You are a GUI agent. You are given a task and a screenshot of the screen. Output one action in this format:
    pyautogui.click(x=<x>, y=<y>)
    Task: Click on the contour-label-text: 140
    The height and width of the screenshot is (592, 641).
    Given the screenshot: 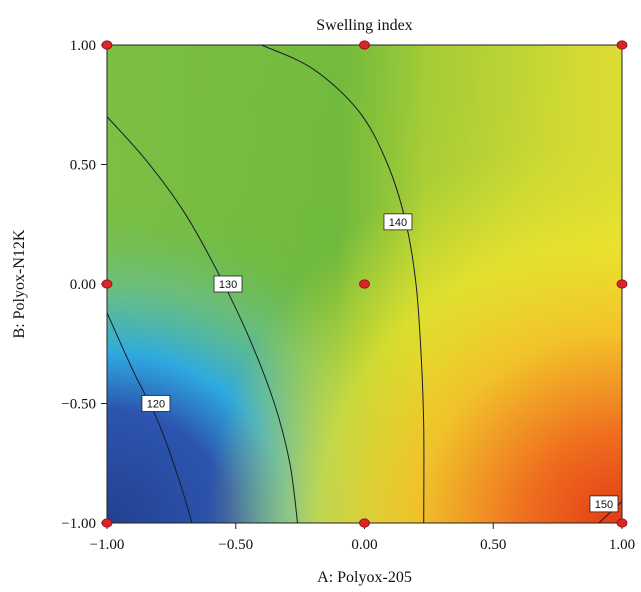 What is the action you would take?
    pyautogui.click(x=398, y=223)
    